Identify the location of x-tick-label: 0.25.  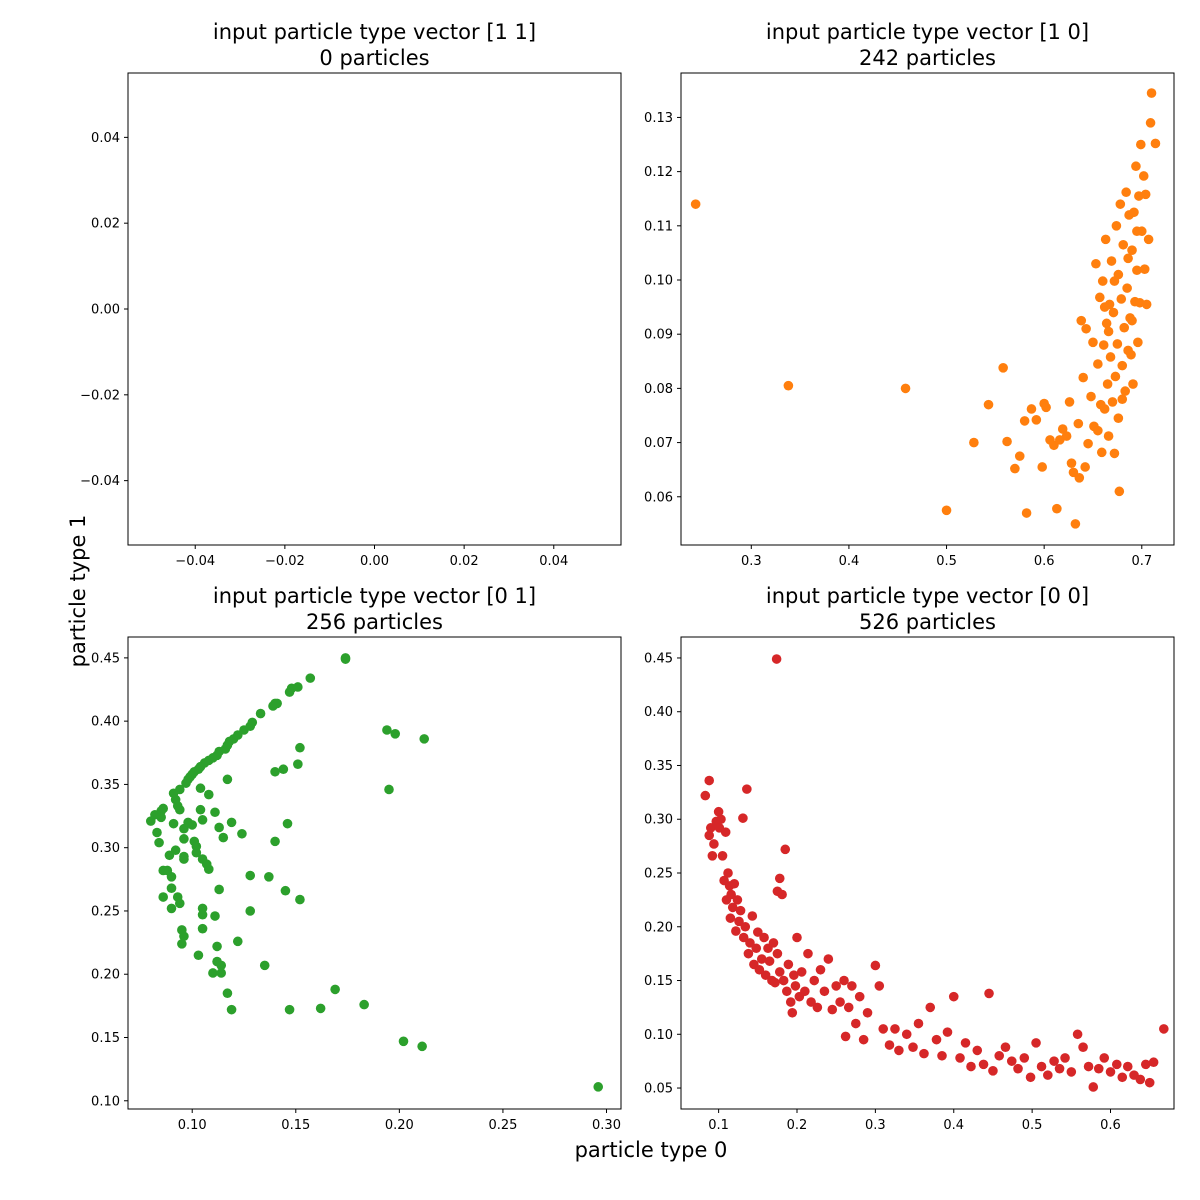
(502, 1125).